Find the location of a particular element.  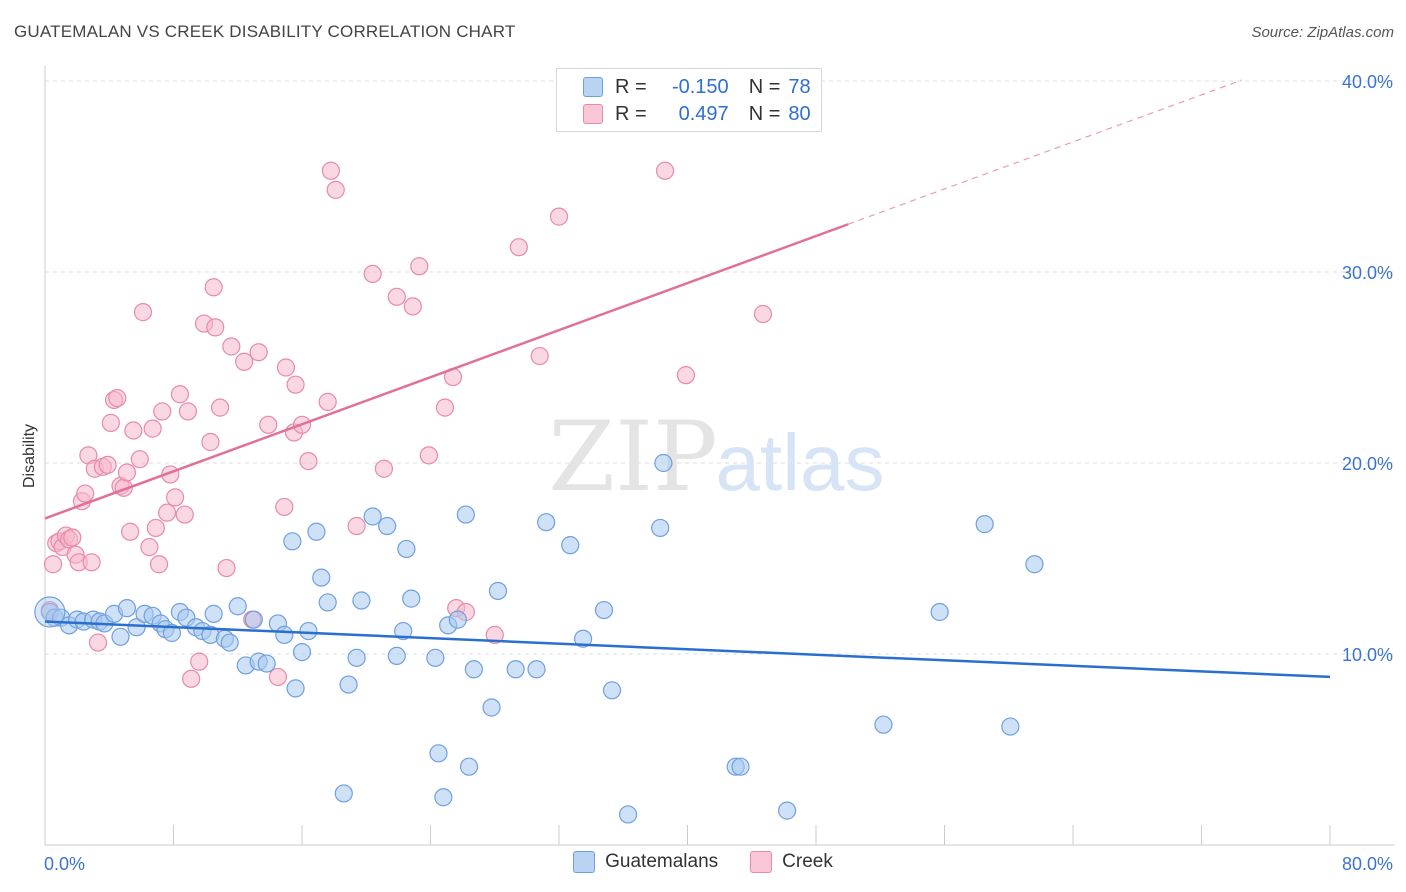

legend-n-value: 78 is located at coordinates (799, 86).